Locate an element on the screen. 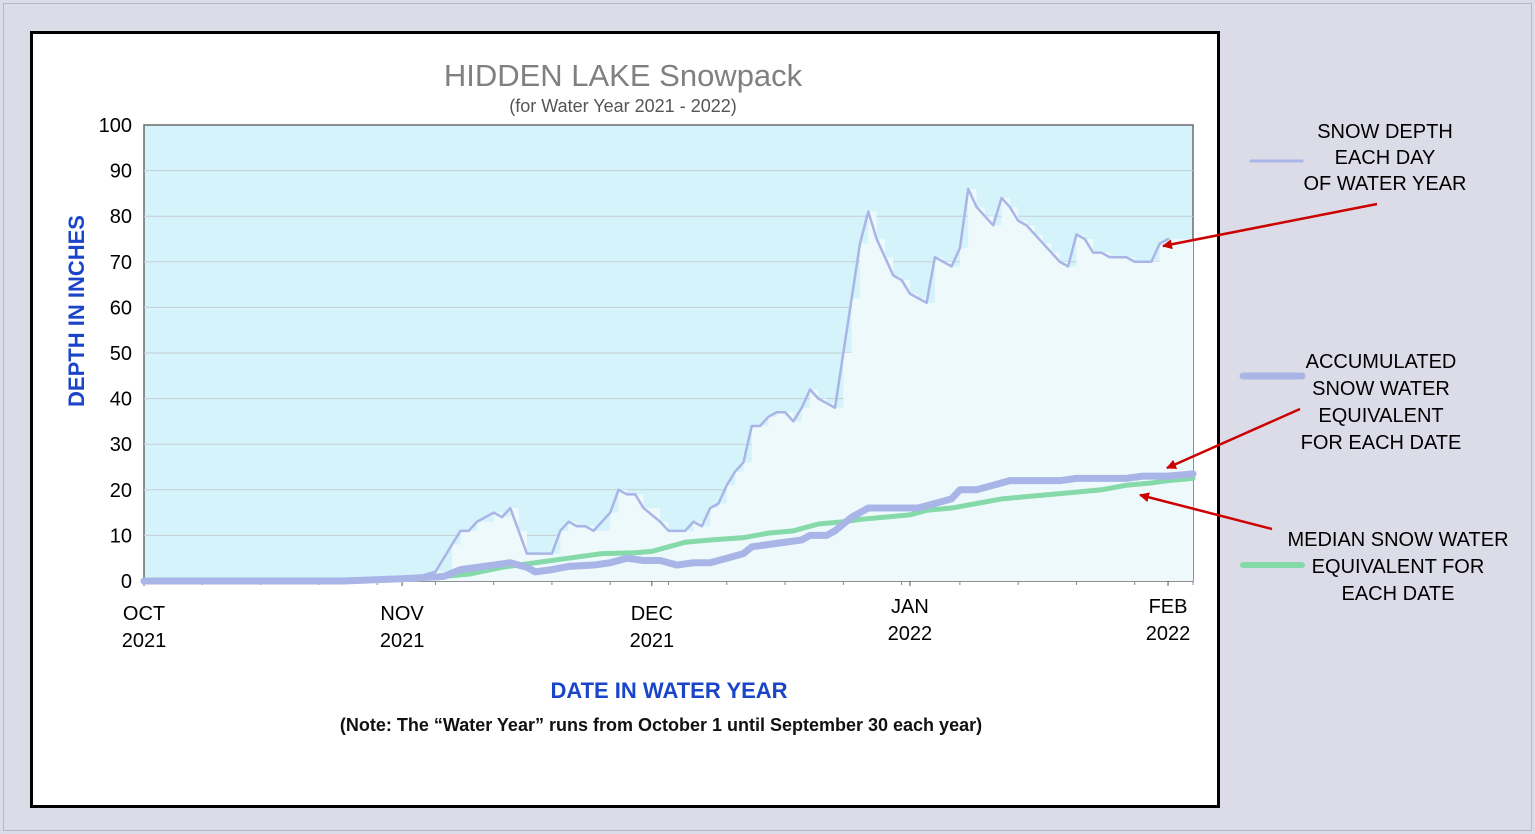 This screenshot has width=1535, height=834. y-tick-label: 60 is located at coordinates (121, 308).